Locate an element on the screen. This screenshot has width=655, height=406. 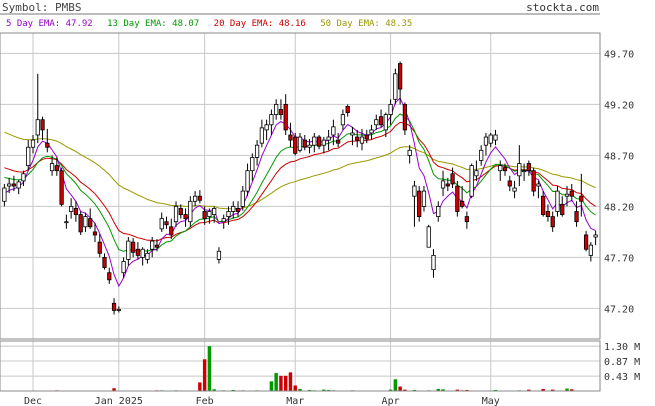
site-name: stockta.com is located at coordinates (562, 7).